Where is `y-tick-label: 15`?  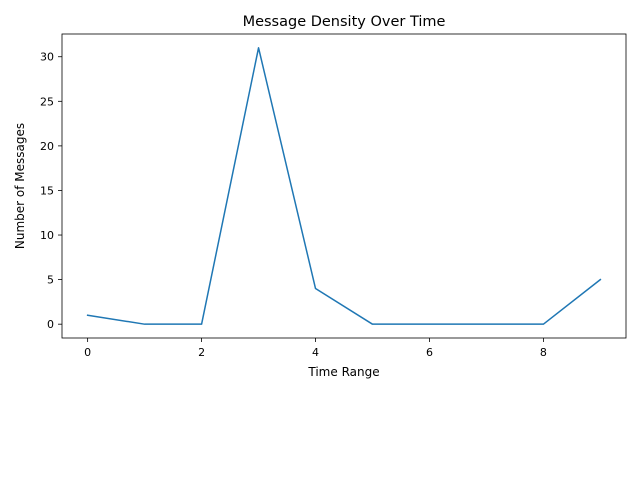
y-tick-label: 15 is located at coordinates (47, 190).